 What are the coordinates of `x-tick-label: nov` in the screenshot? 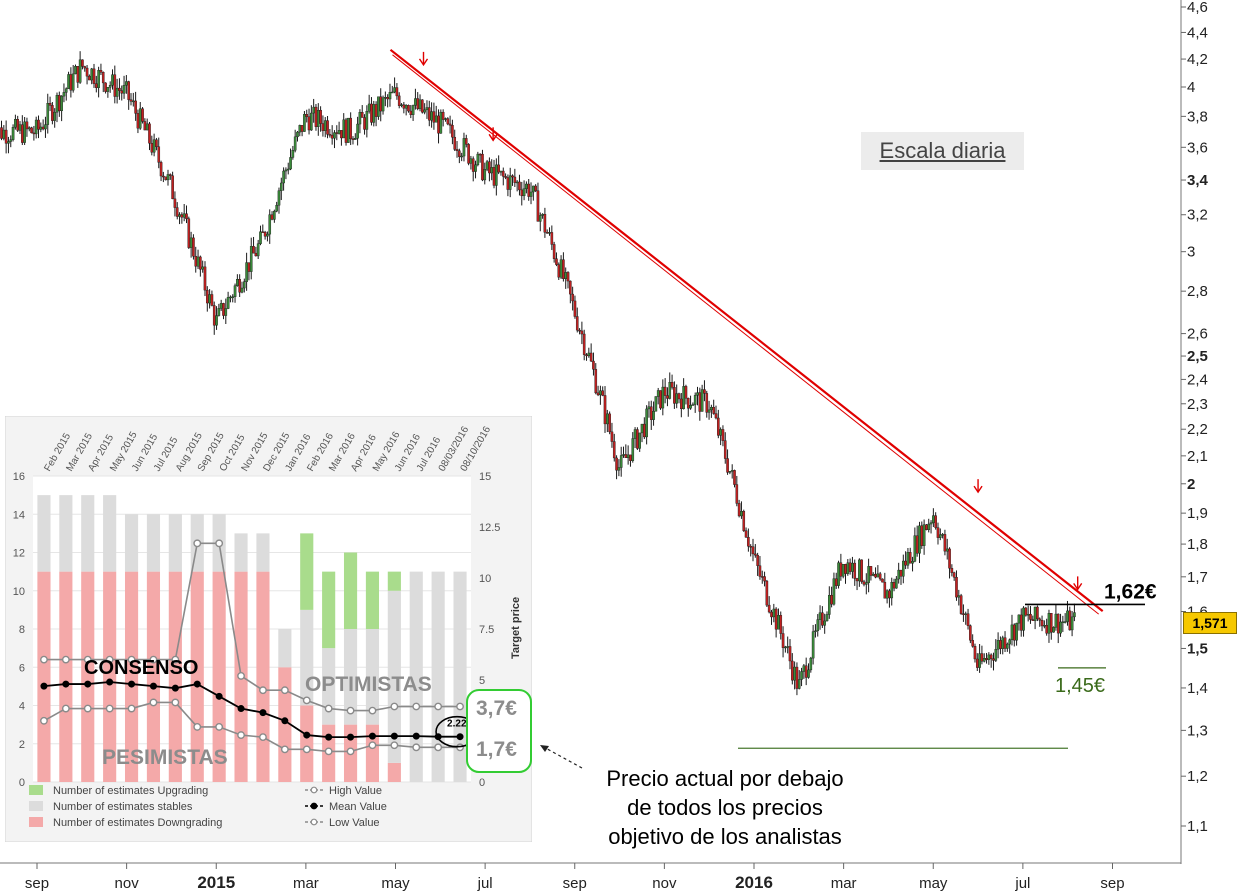 It's located at (664, 883).